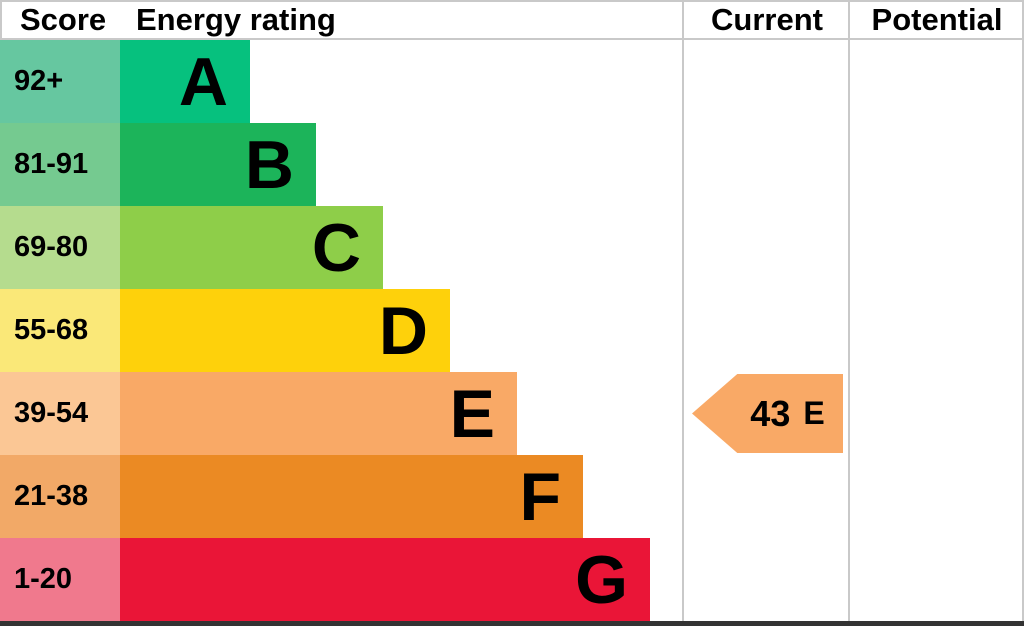  I want to click on band-letter-f: F, so click(540, 496).